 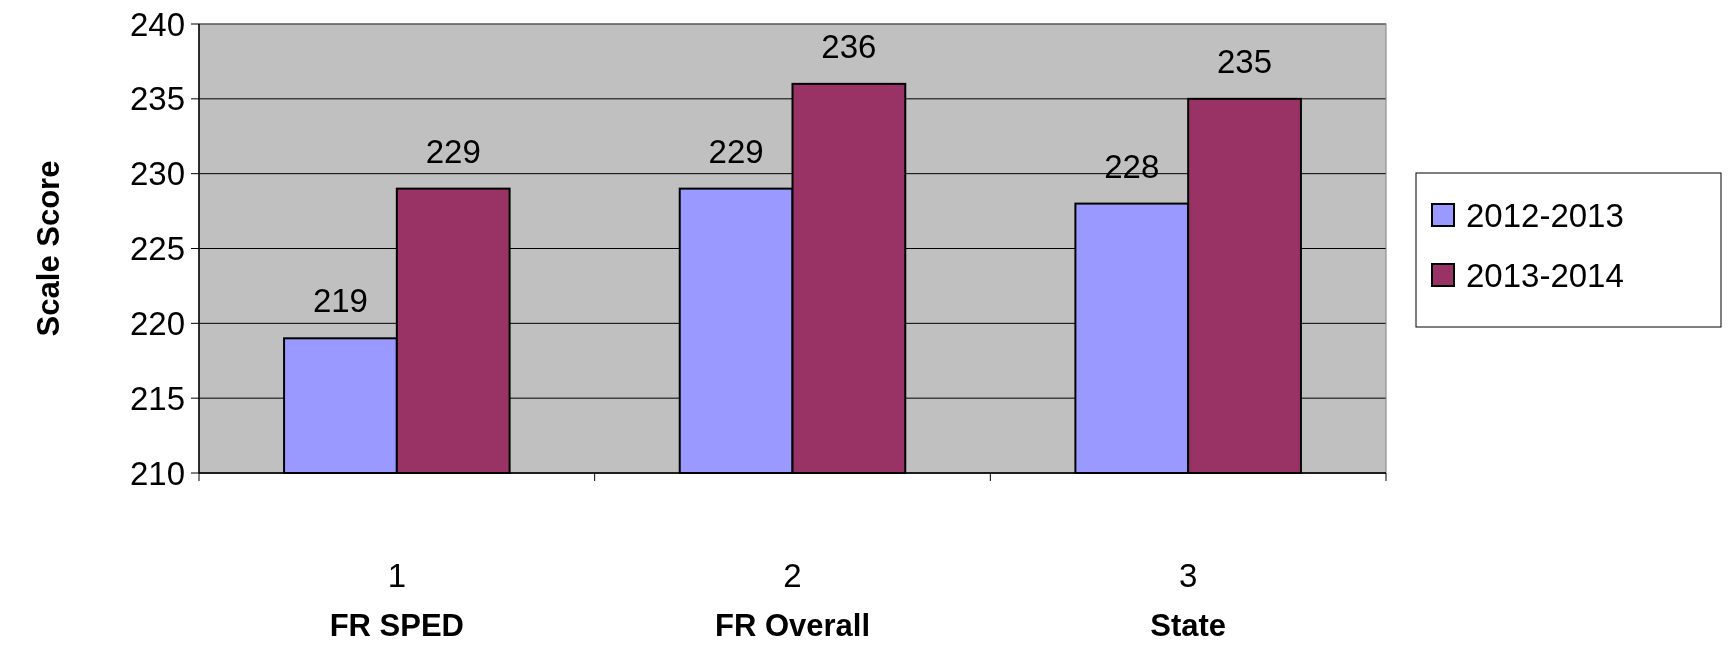 What do you see at coordinates (397, 575) in the screenshot?
I see `x-tick-label: 1` at bounding box center [397, 575].